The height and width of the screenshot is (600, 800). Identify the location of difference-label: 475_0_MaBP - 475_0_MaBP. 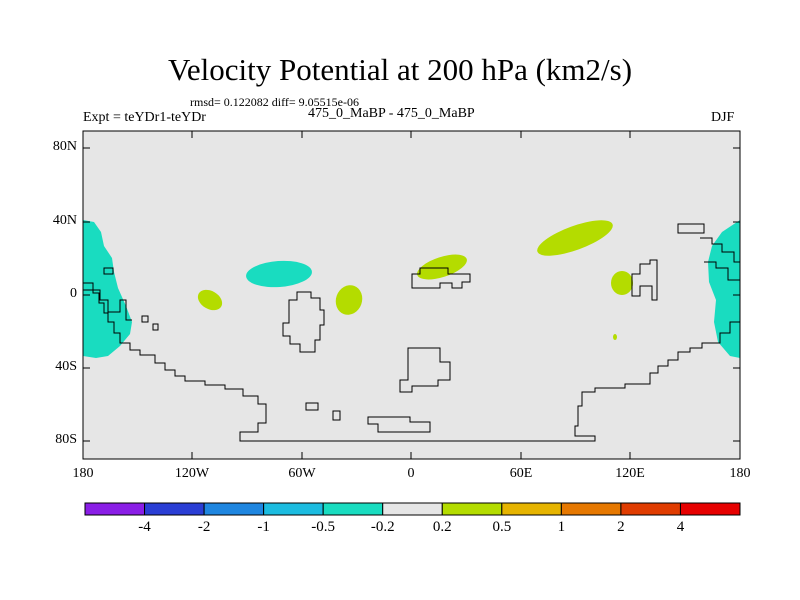
(391, 113).